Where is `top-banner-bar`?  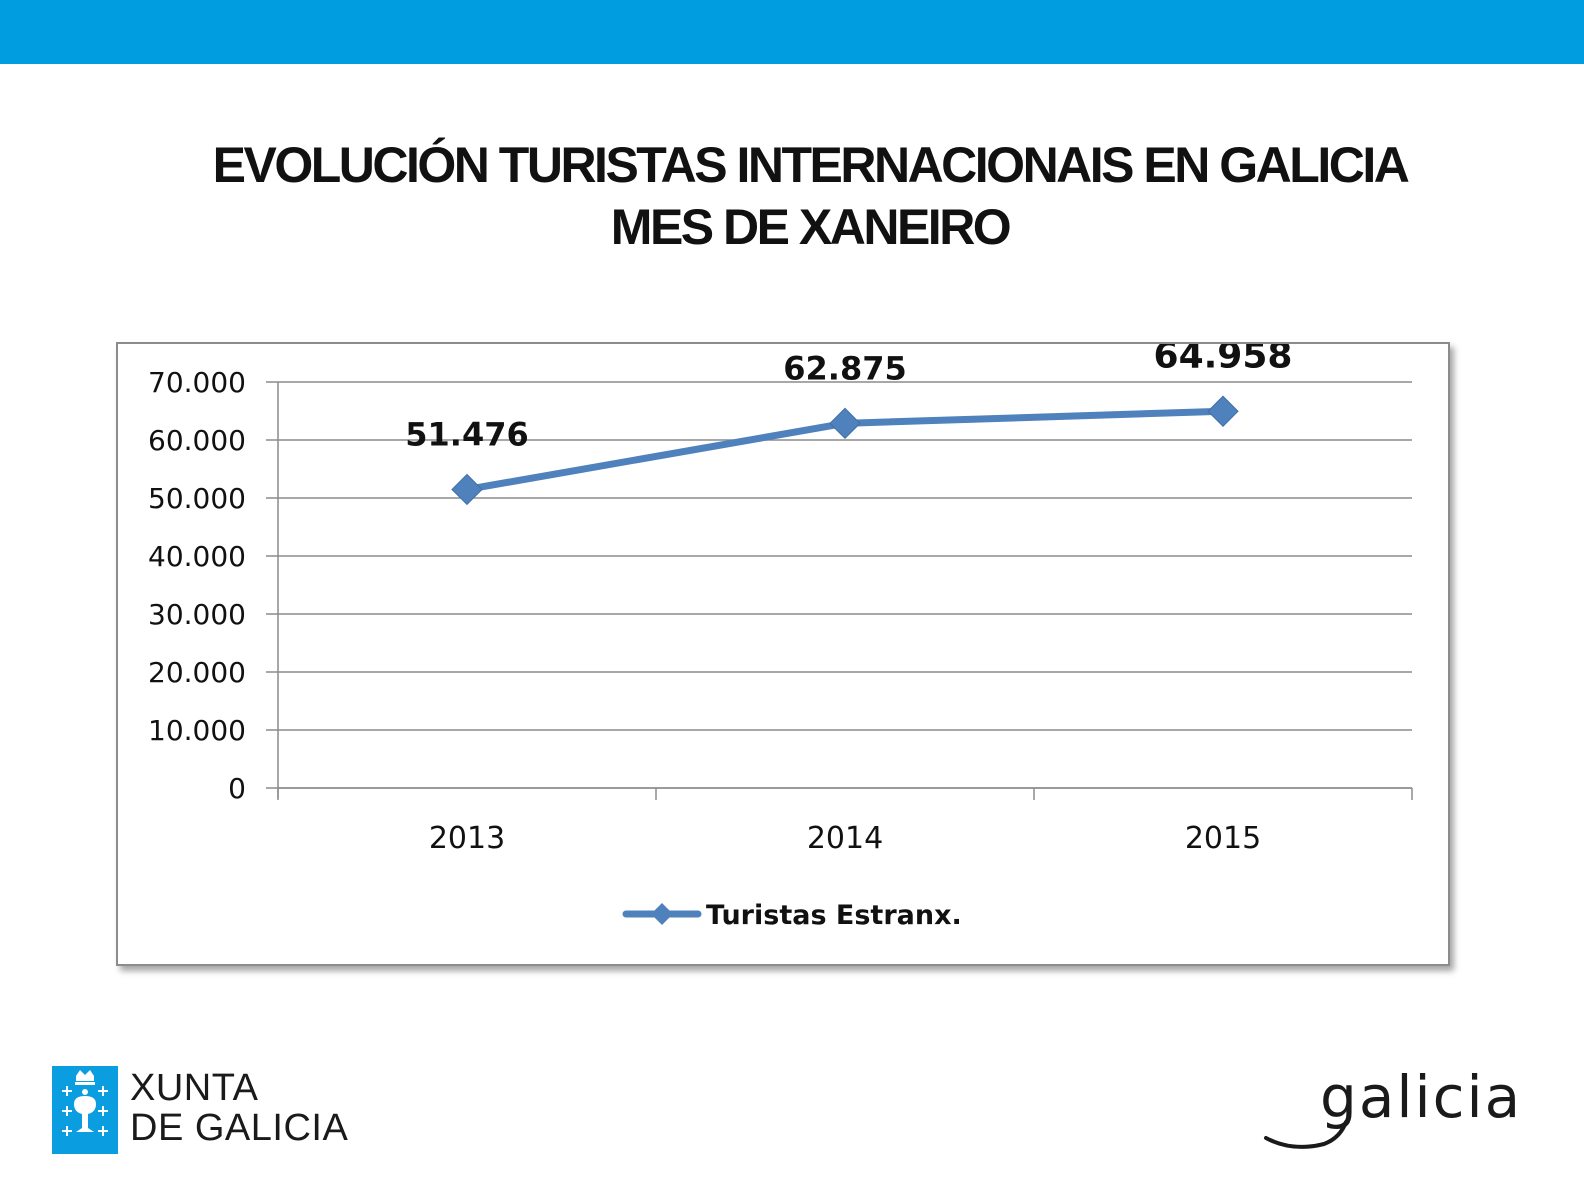
top-banner-bar is located at coordinates (792, 32).